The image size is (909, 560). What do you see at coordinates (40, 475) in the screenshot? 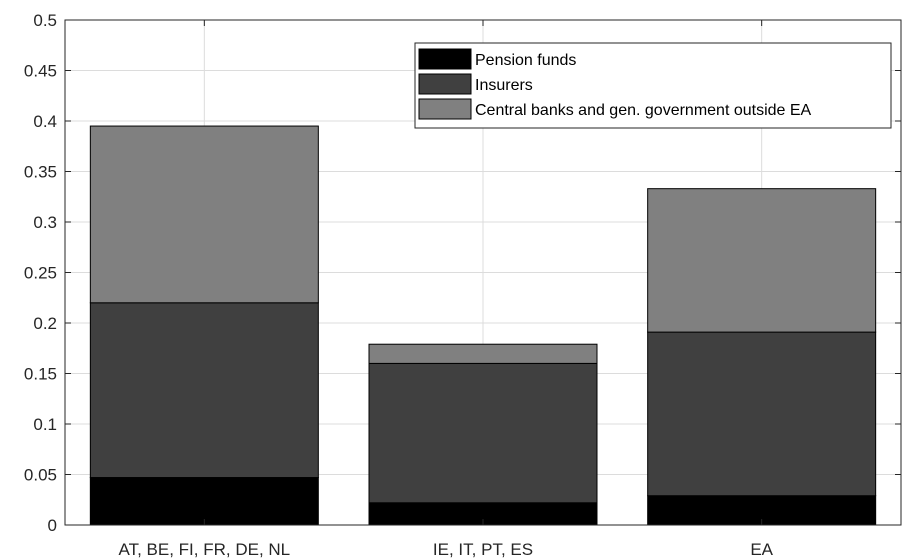
I see `y-tick-label-1: 0.05` at bounding box center [40, 475].